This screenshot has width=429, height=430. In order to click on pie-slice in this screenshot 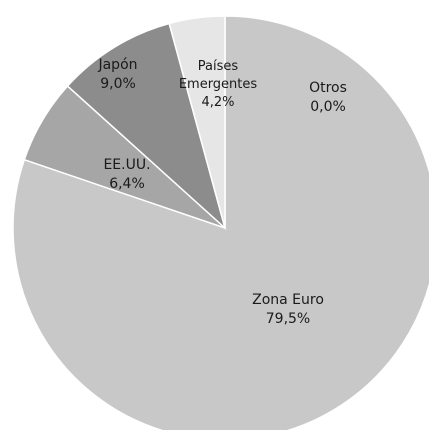, I will do `click(197, 122)`.